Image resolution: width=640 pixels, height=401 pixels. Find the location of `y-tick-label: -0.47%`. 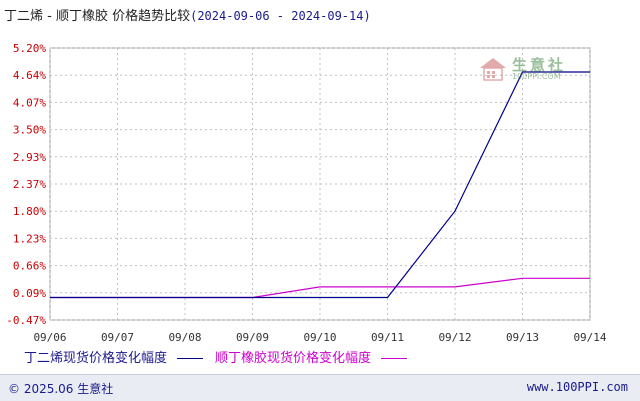

y-tick-label: -0.47% is located at coordinates (26, 320).